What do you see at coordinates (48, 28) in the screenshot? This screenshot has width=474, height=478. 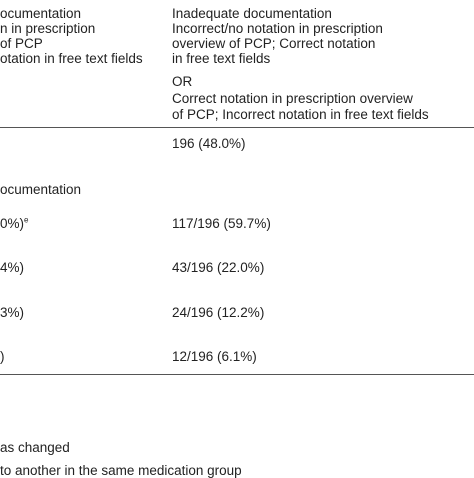 I see `header-left-line-2: n in prescription` at bounding box center [48, 28].